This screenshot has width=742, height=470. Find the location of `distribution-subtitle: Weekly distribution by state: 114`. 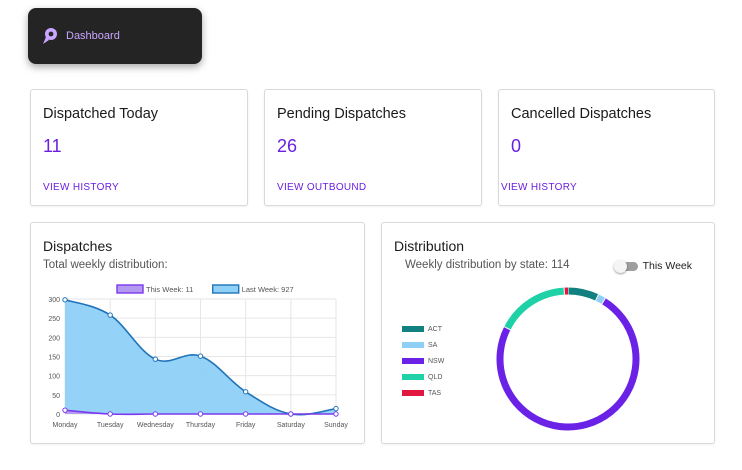

distribution-subtitle: Weekly distribution by state: 114 is located at coordinates (487, 265).